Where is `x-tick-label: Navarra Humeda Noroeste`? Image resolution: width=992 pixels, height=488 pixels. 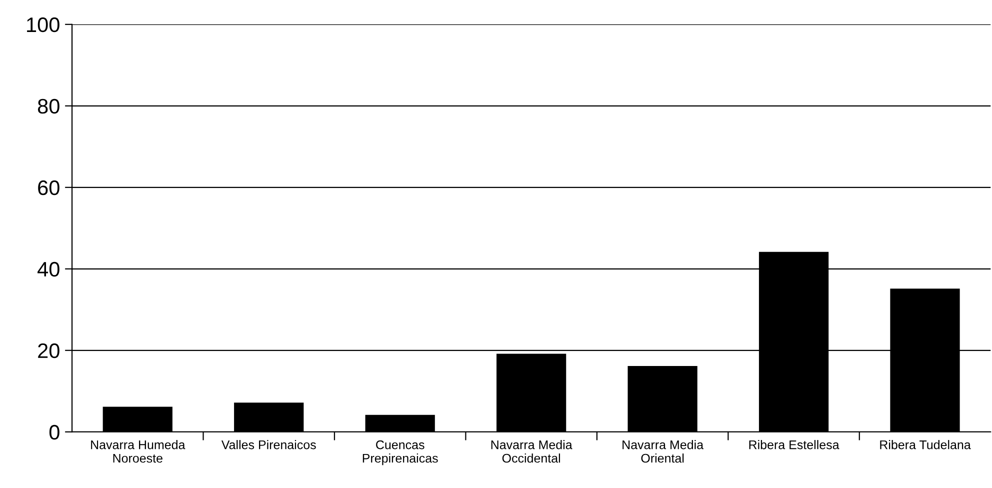
x-tick-label: Navarra Humeda Noroeste is located at coordinates (138, 451).